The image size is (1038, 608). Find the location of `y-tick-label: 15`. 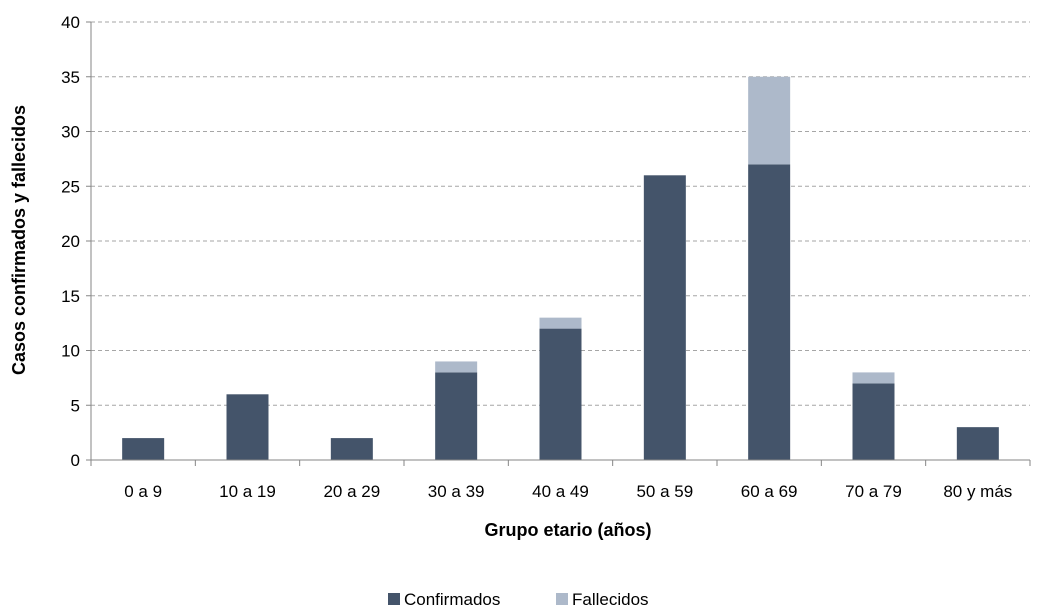

y-tick-label: 15 is located at coordinates (70, 296).